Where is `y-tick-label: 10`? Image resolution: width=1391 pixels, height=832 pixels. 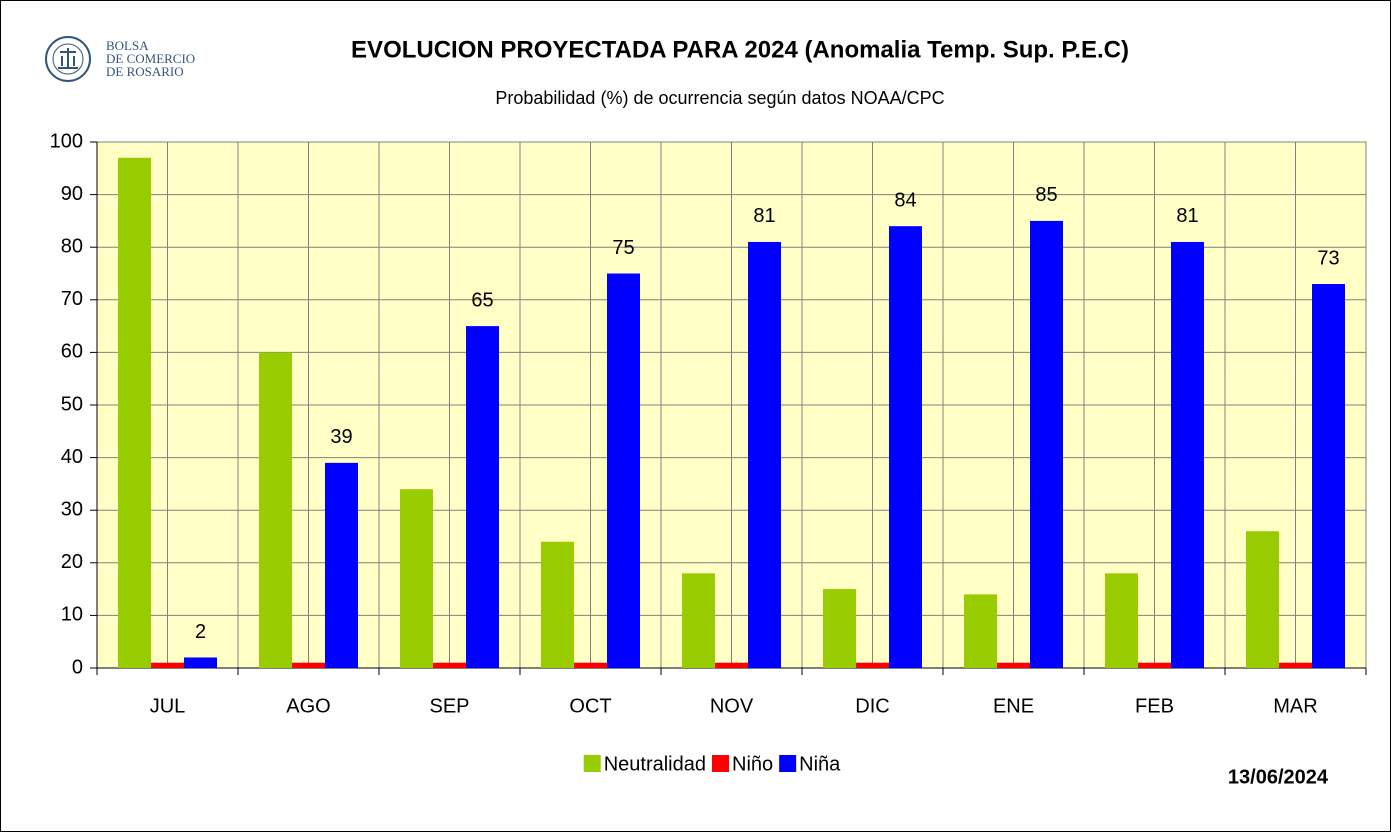 y-tick-label: 10 is located at coordinates (72, 615).